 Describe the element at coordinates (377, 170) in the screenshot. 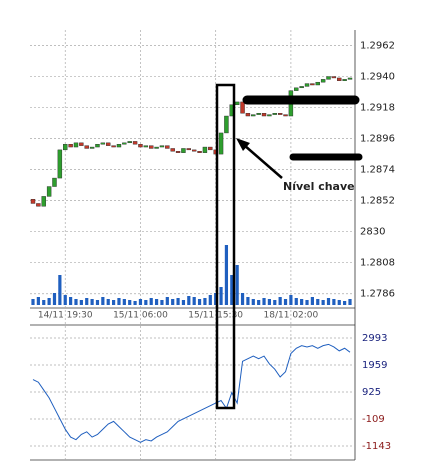

I see `y-tick-label: 1.2874` at that location.